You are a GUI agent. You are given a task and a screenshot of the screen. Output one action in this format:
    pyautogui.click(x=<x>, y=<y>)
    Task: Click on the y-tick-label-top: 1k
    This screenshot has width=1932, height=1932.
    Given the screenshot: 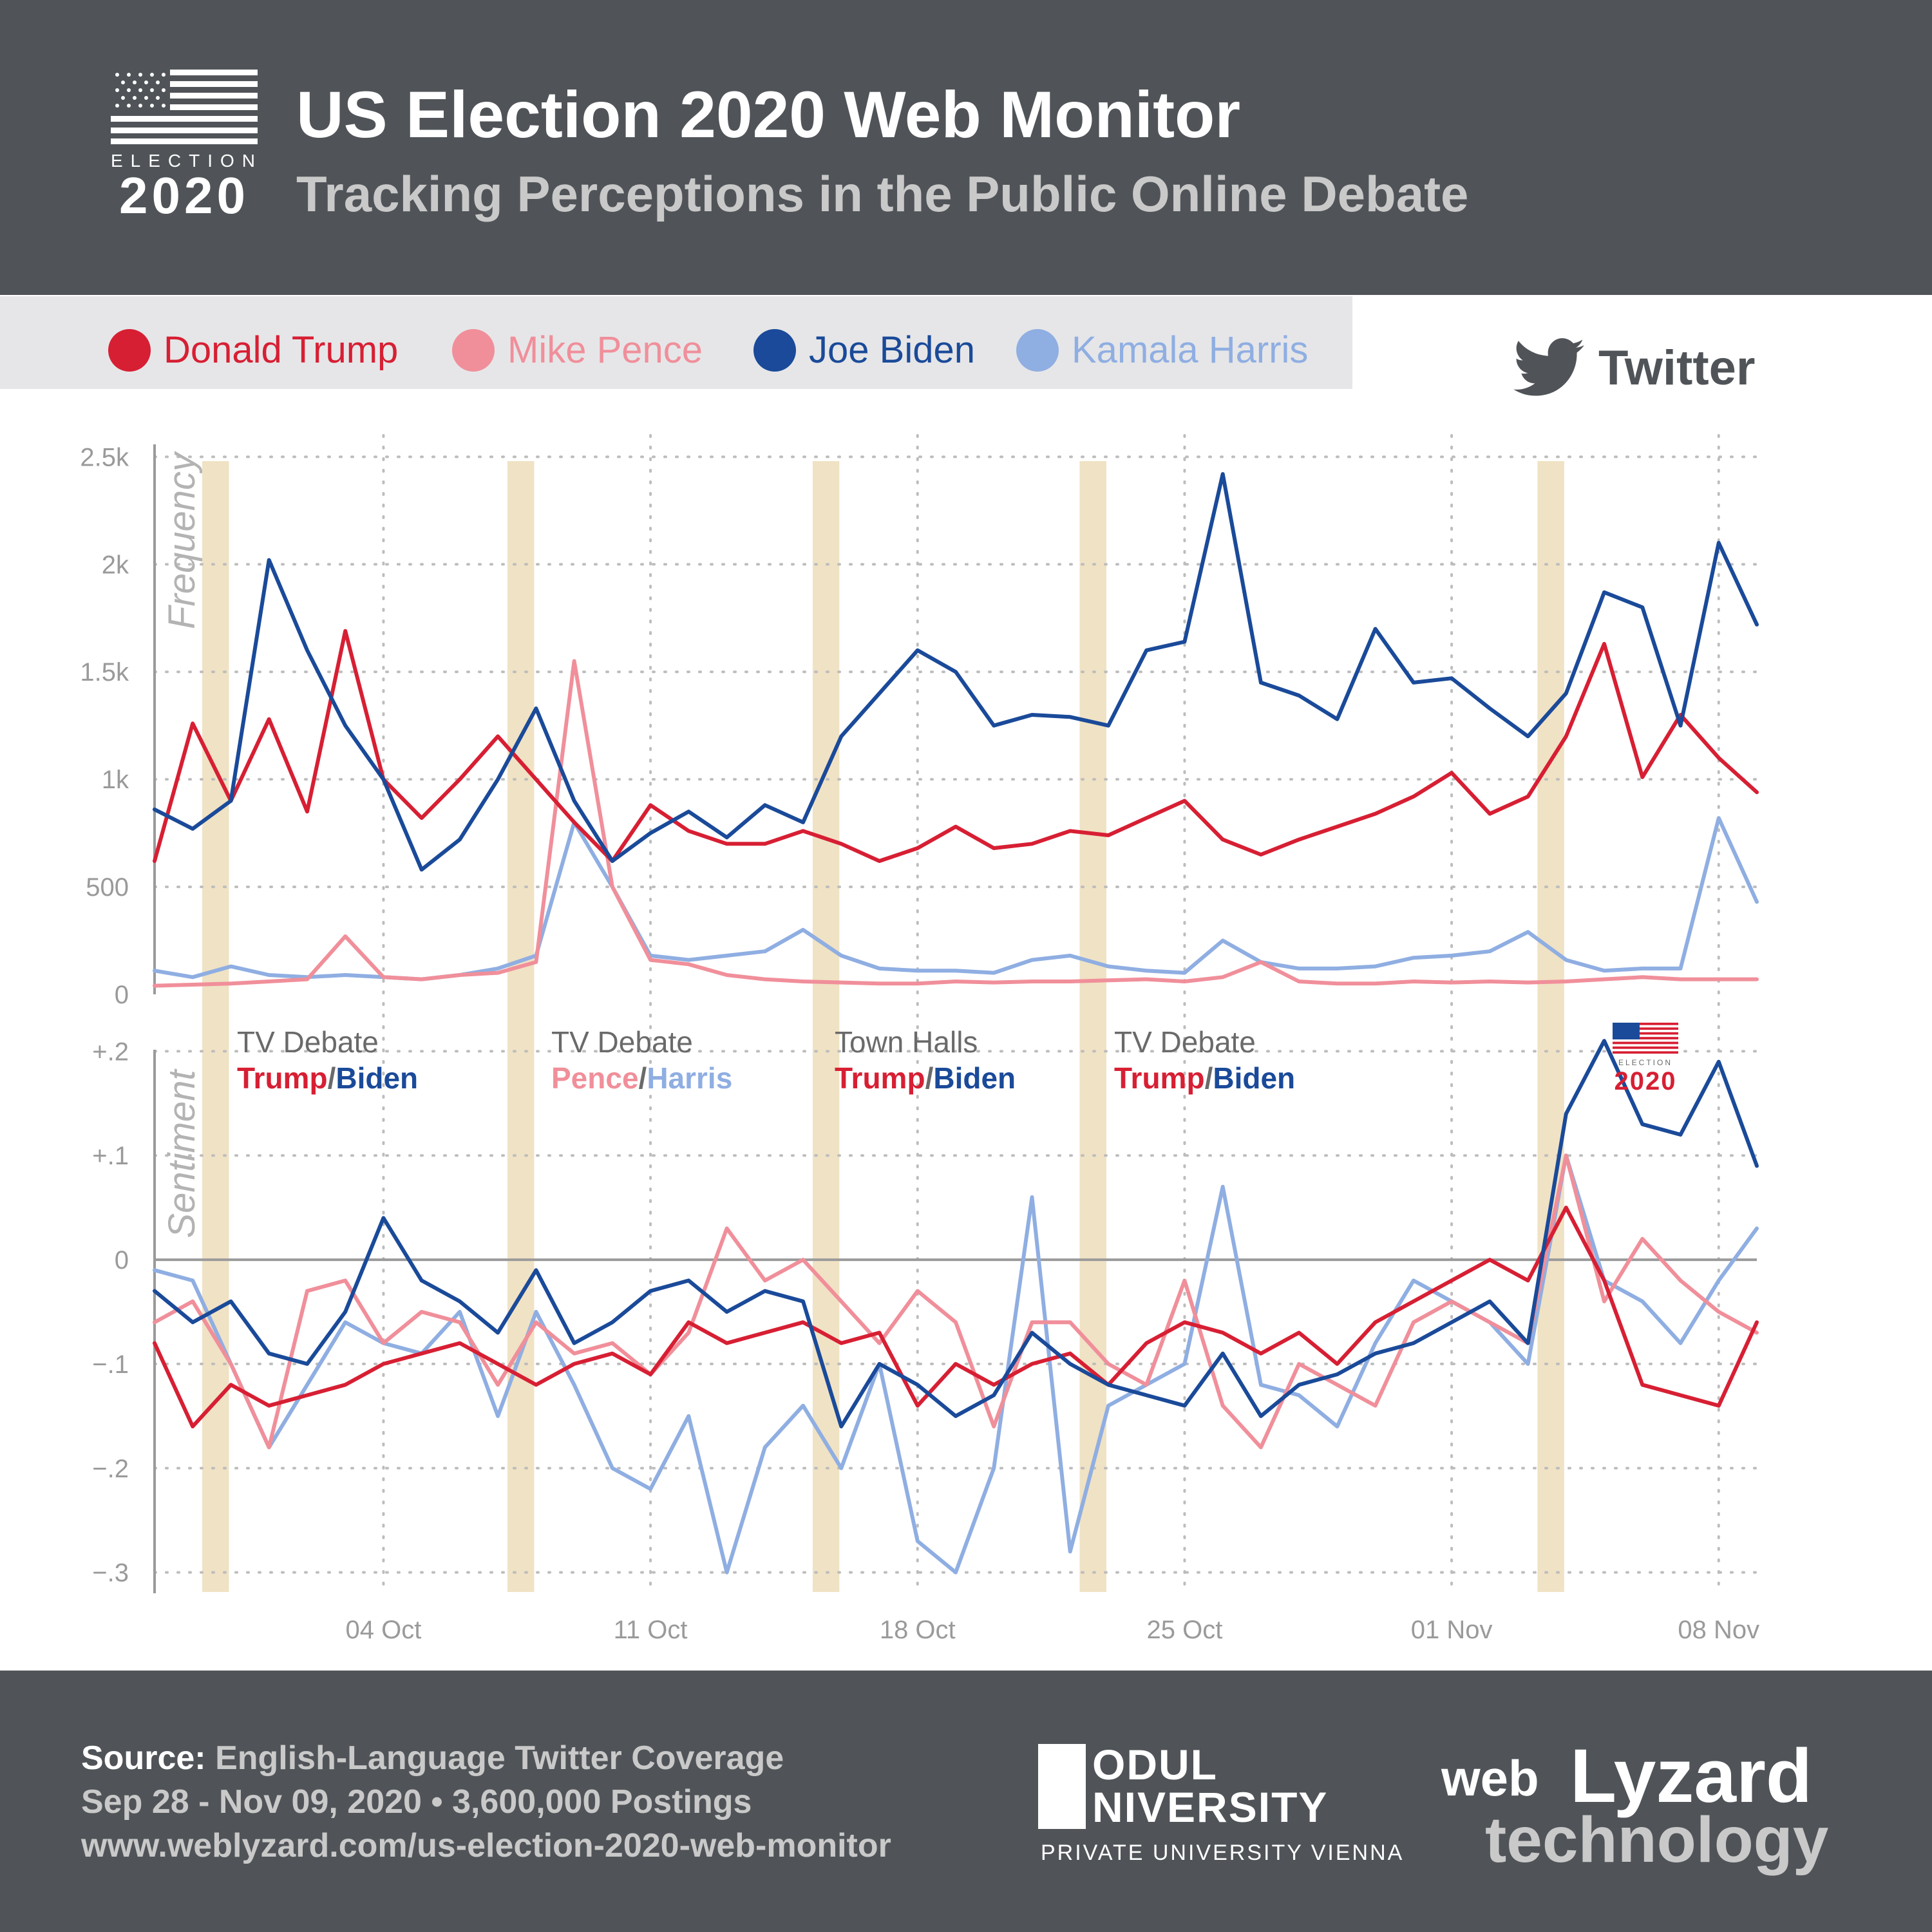 What is the action you would take?
    pyautogui.click(x=116, y=780)
    